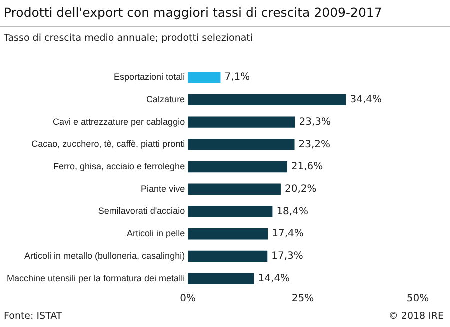 This screenshot has height=327, width=450. Describe the element at coordinates (315, 122) in the screenshot. I see `data-label: 23,3%` at that location.